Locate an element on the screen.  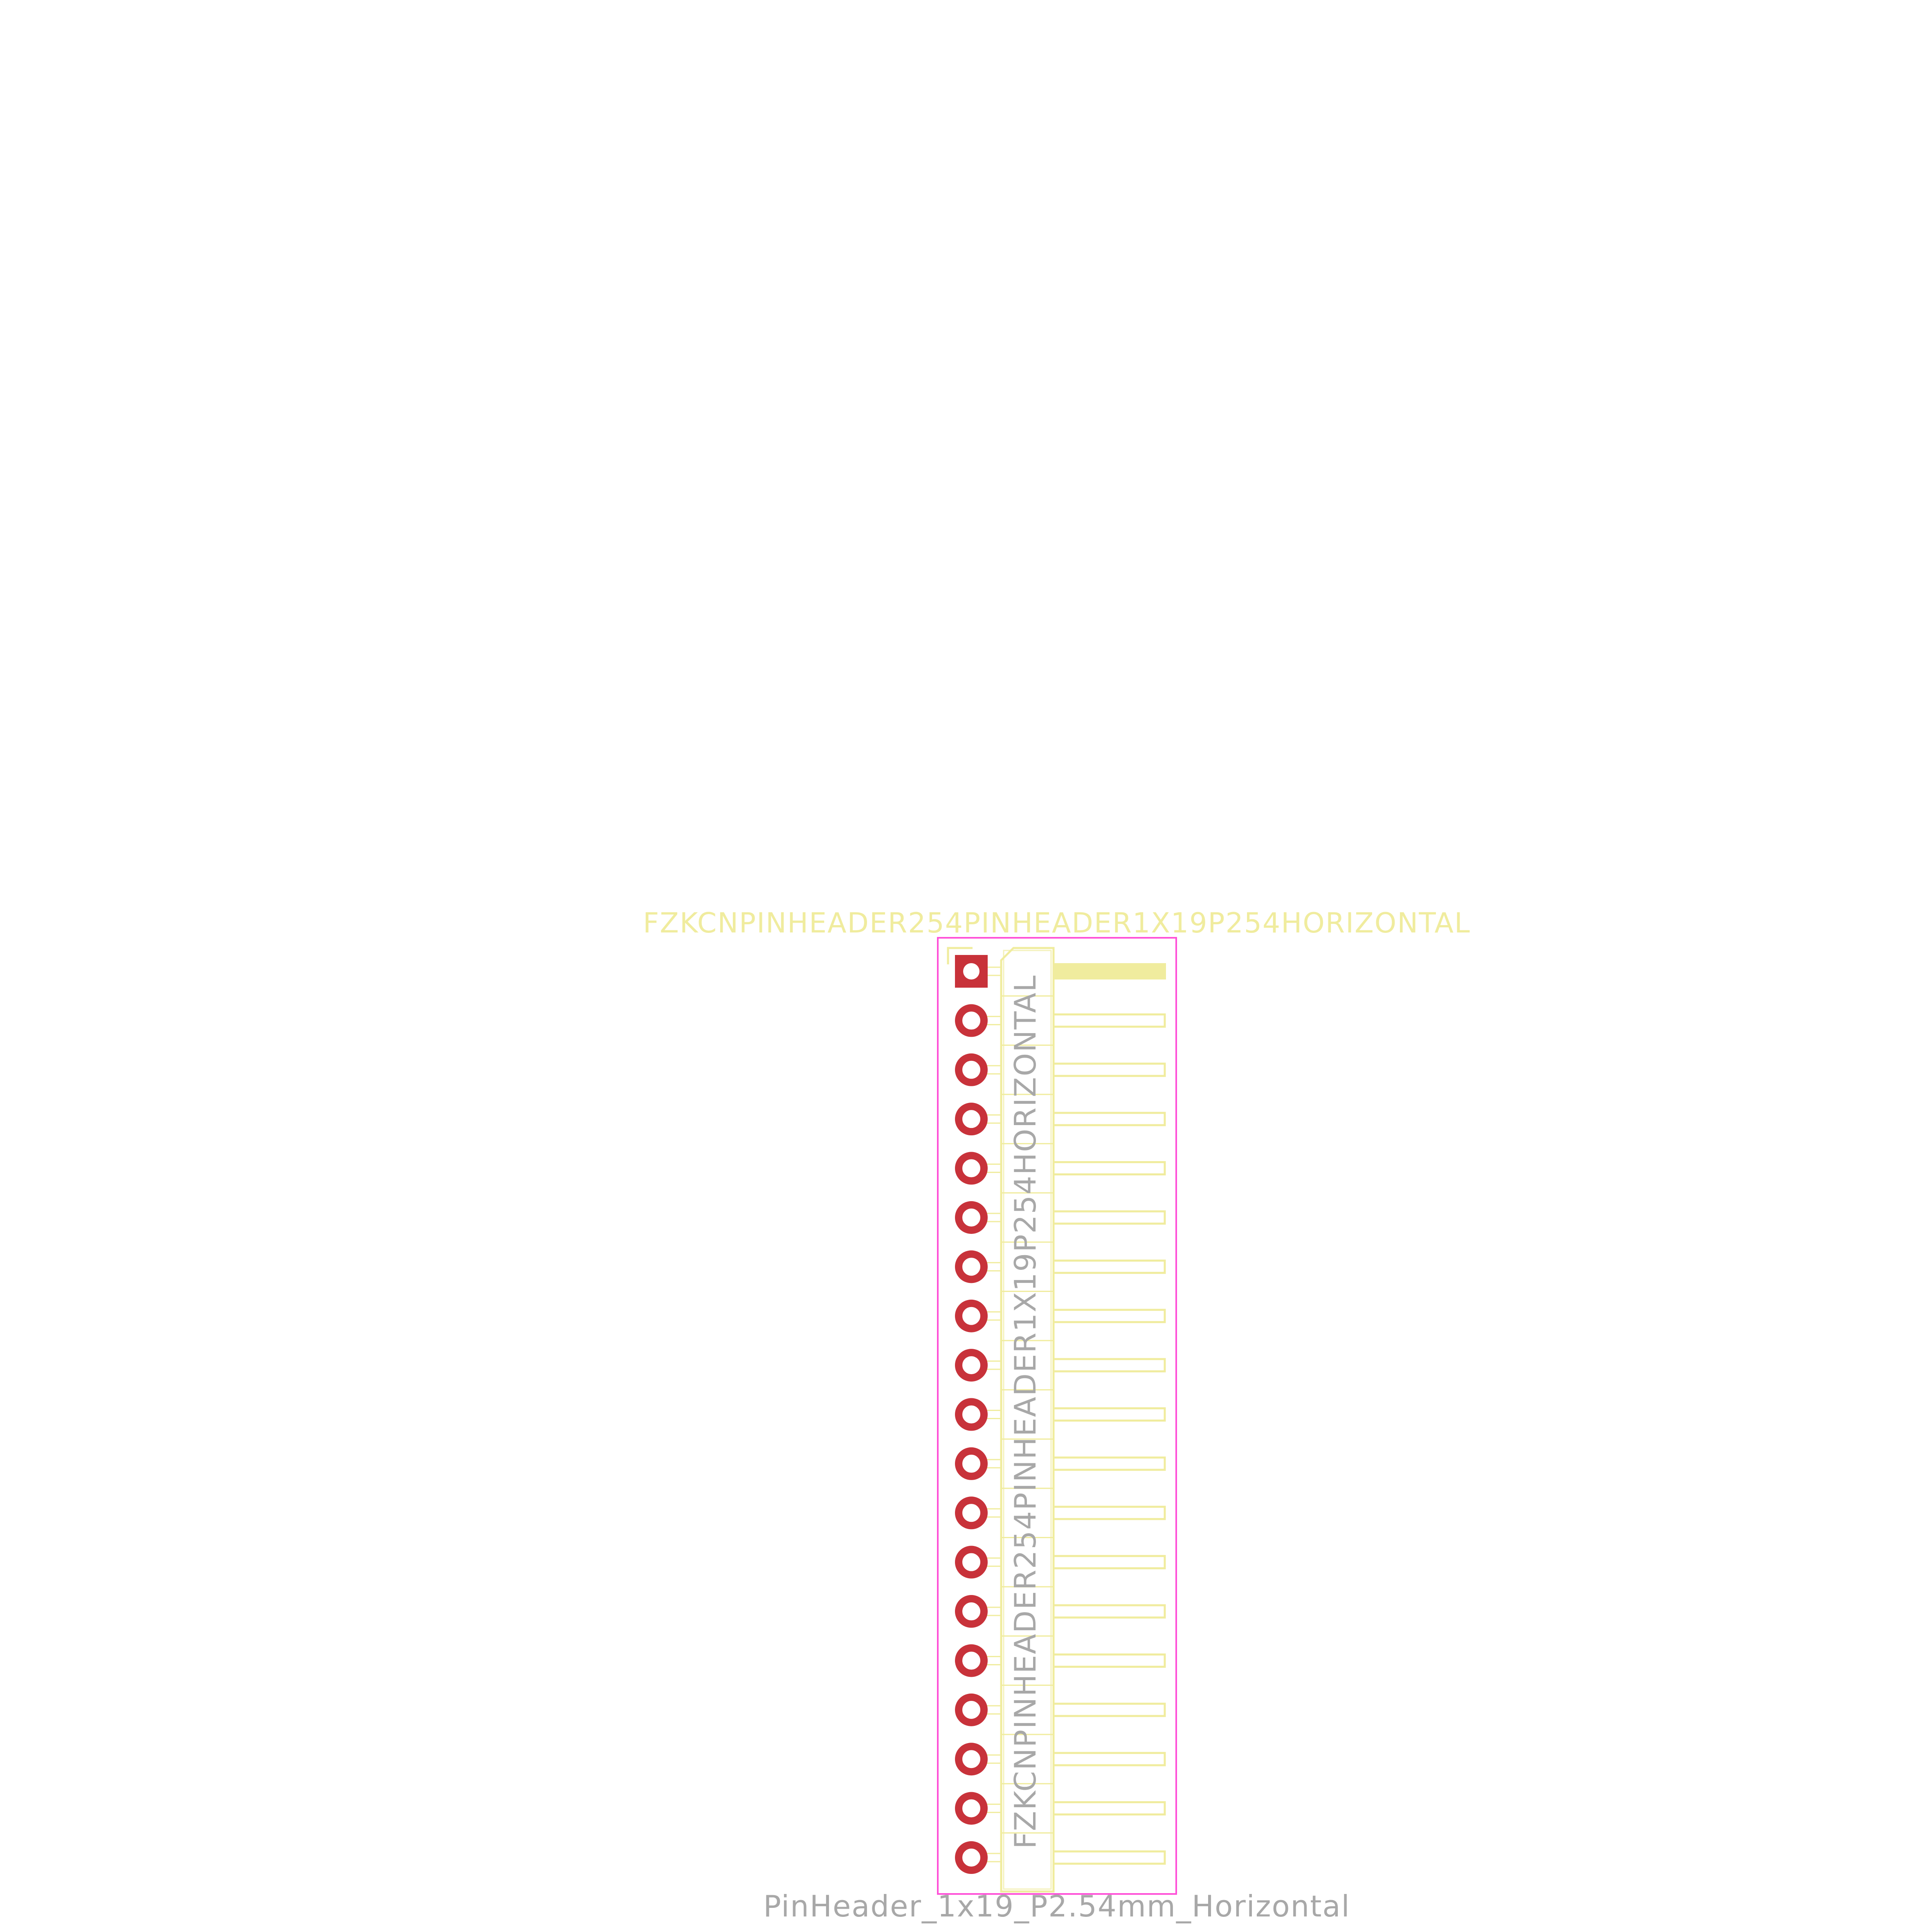
pin-rows is located at coordinates (1060, 1415).